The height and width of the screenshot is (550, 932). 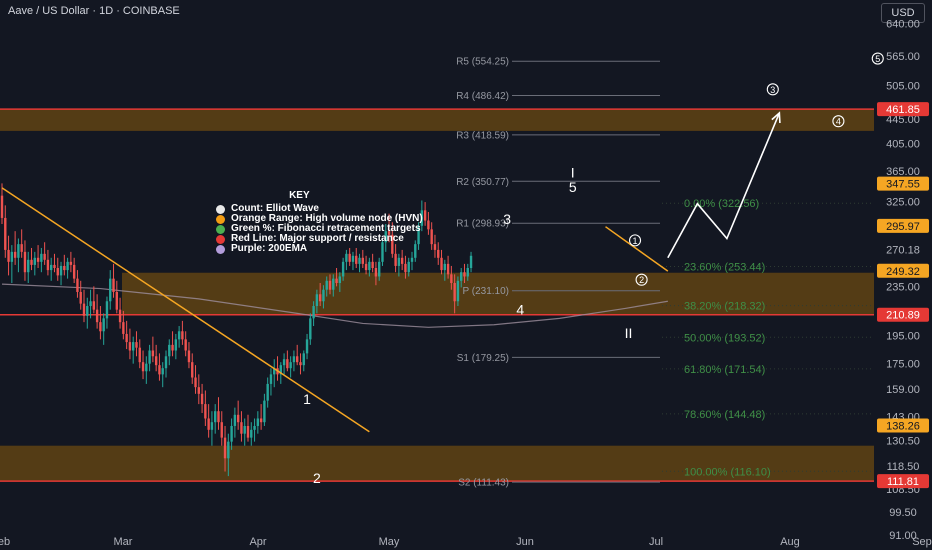 What do you see at coordinates (903, 287) in the screenshot?
I see `y-tick-label: 235.00` at bounding box center [903, 287].